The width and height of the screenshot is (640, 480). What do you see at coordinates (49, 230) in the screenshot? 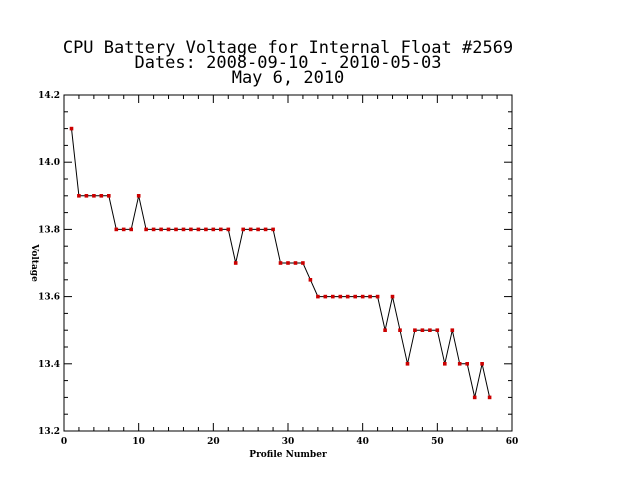
I see `y-tick-label: 13.8` at bounding box center [49, 230].